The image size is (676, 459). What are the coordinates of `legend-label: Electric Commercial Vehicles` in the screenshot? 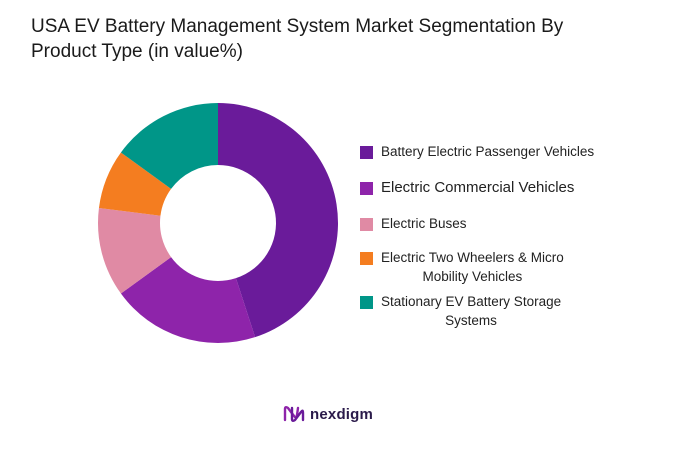 It's located at (478, 187).